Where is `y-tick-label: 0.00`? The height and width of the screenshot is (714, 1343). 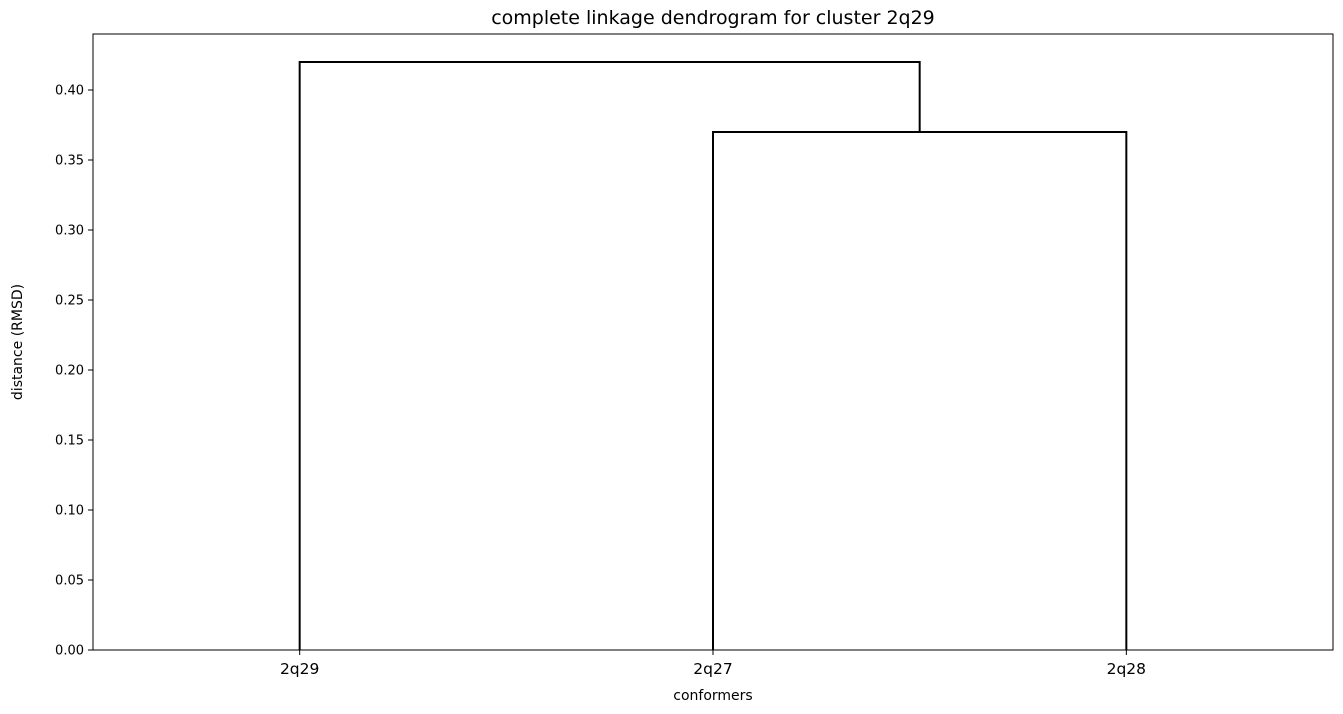 y-tick-label: 0.00 is located at coordinates (69, 651).